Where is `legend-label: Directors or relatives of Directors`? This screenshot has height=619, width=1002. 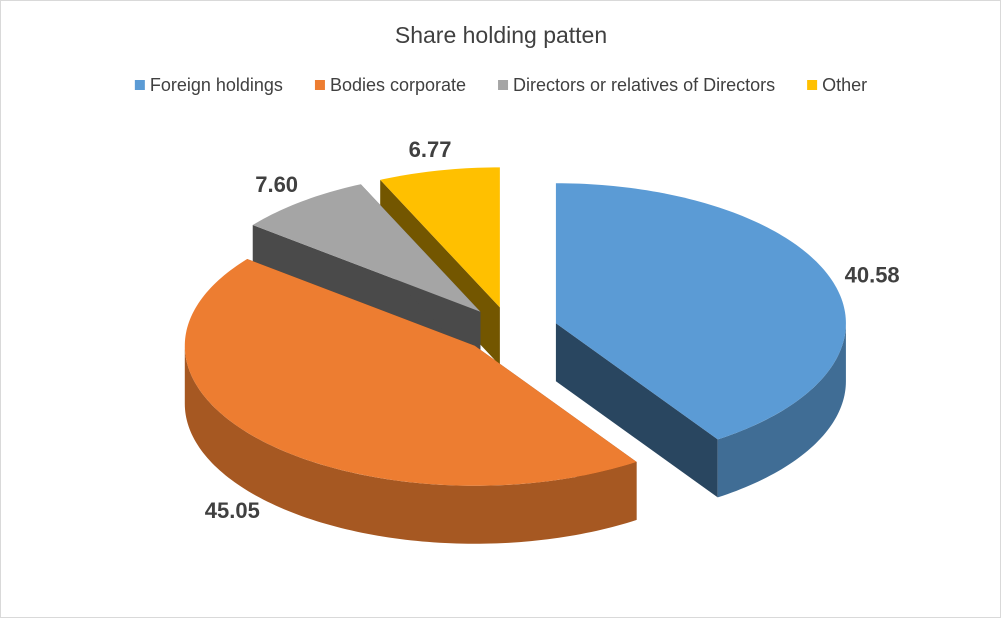
legend-label: Directors or relatives of Directors is located at coordinates (644, 85).